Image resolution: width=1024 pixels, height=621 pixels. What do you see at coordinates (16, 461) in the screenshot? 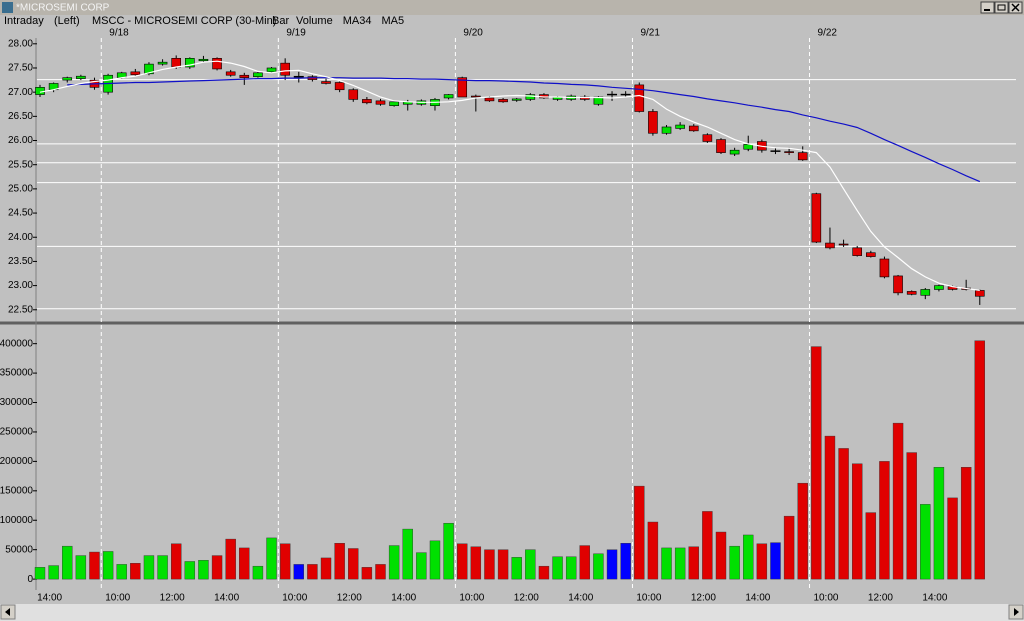
I see `y-tick-label: 200000` at bounding box center [16, 461].